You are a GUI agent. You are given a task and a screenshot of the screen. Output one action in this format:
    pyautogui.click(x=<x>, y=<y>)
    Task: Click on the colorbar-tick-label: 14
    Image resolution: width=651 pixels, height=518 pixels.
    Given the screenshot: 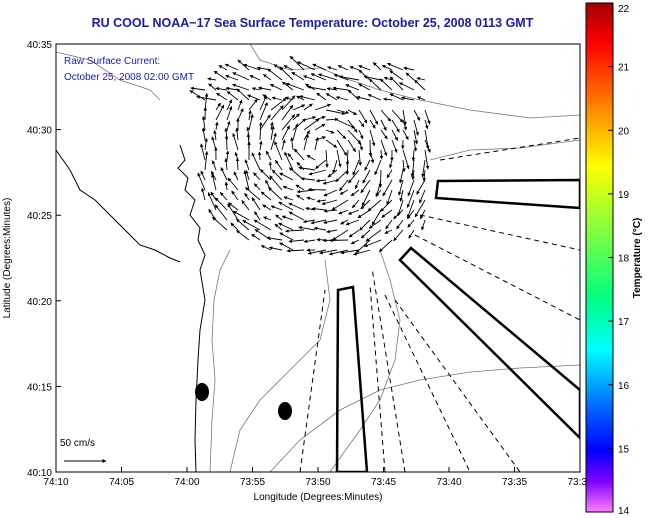 What is the action you would take?
    pyautogui.click(x=624, y=511)
    